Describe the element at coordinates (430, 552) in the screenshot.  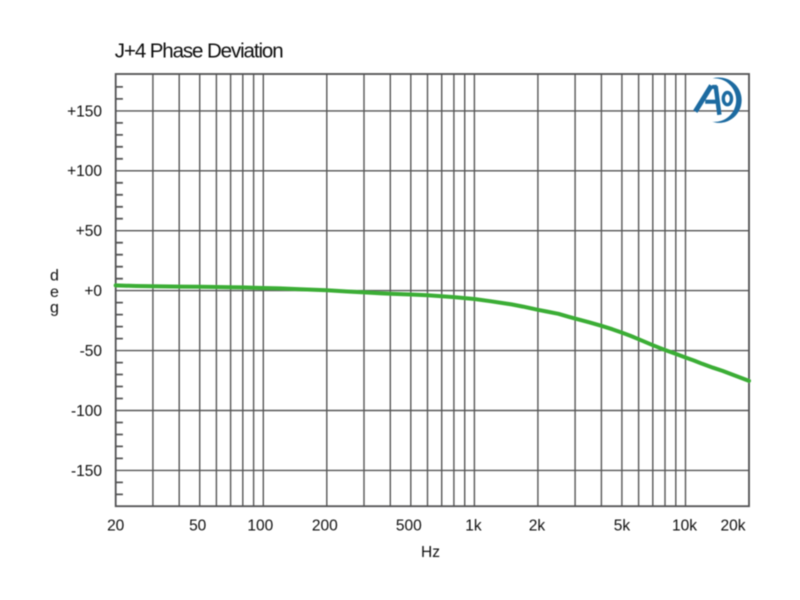
I see `svg-text: Hz` at that location.